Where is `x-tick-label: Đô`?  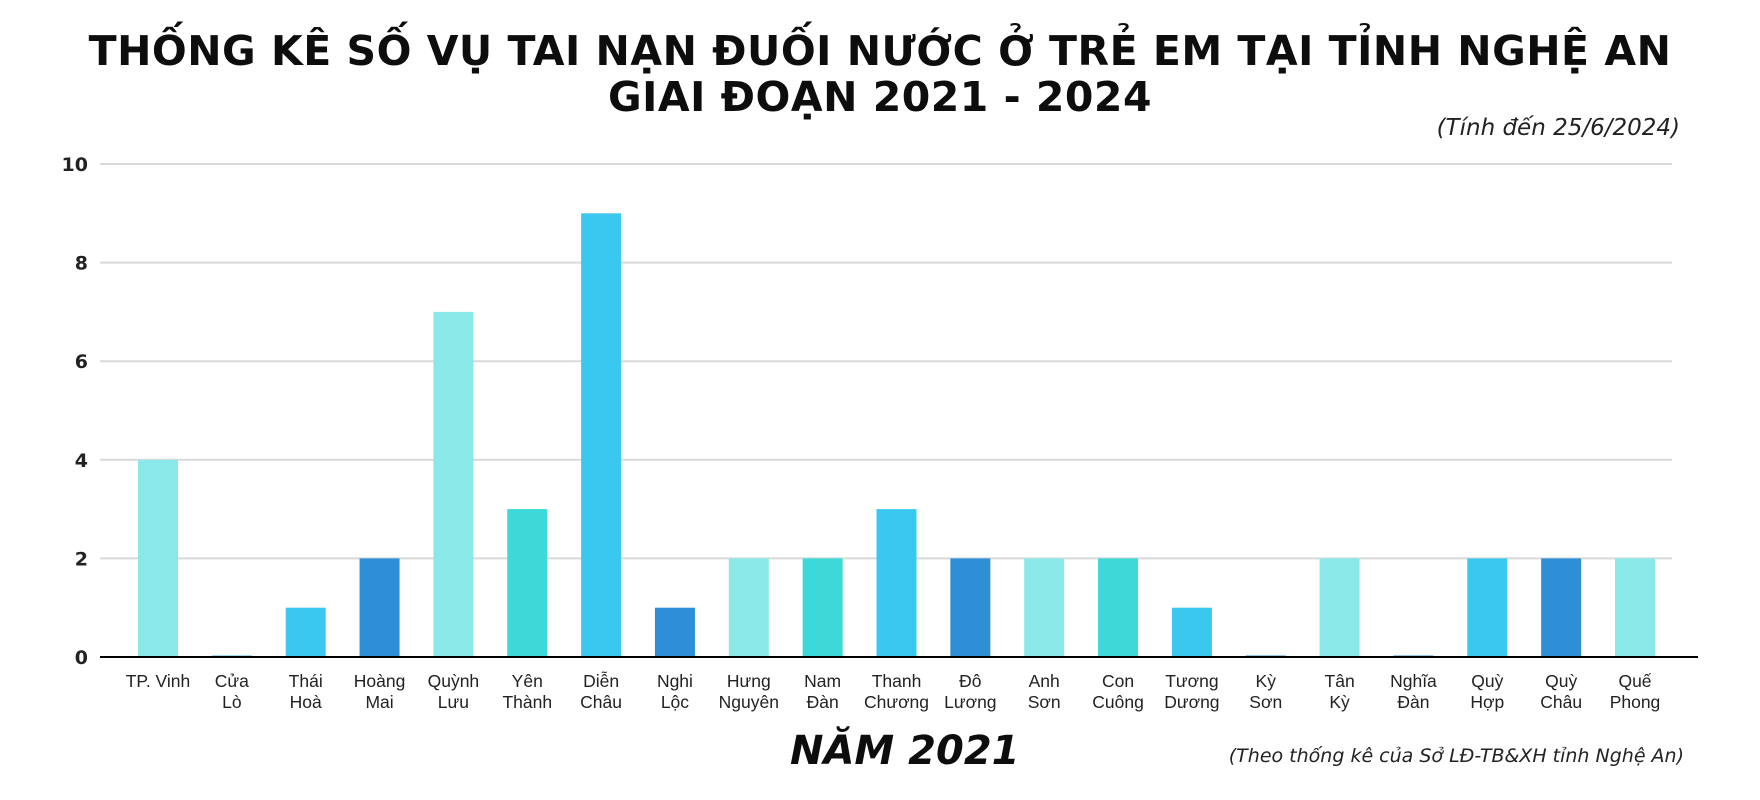
x-tick-label: Đô is located at coordinates (970, 681).